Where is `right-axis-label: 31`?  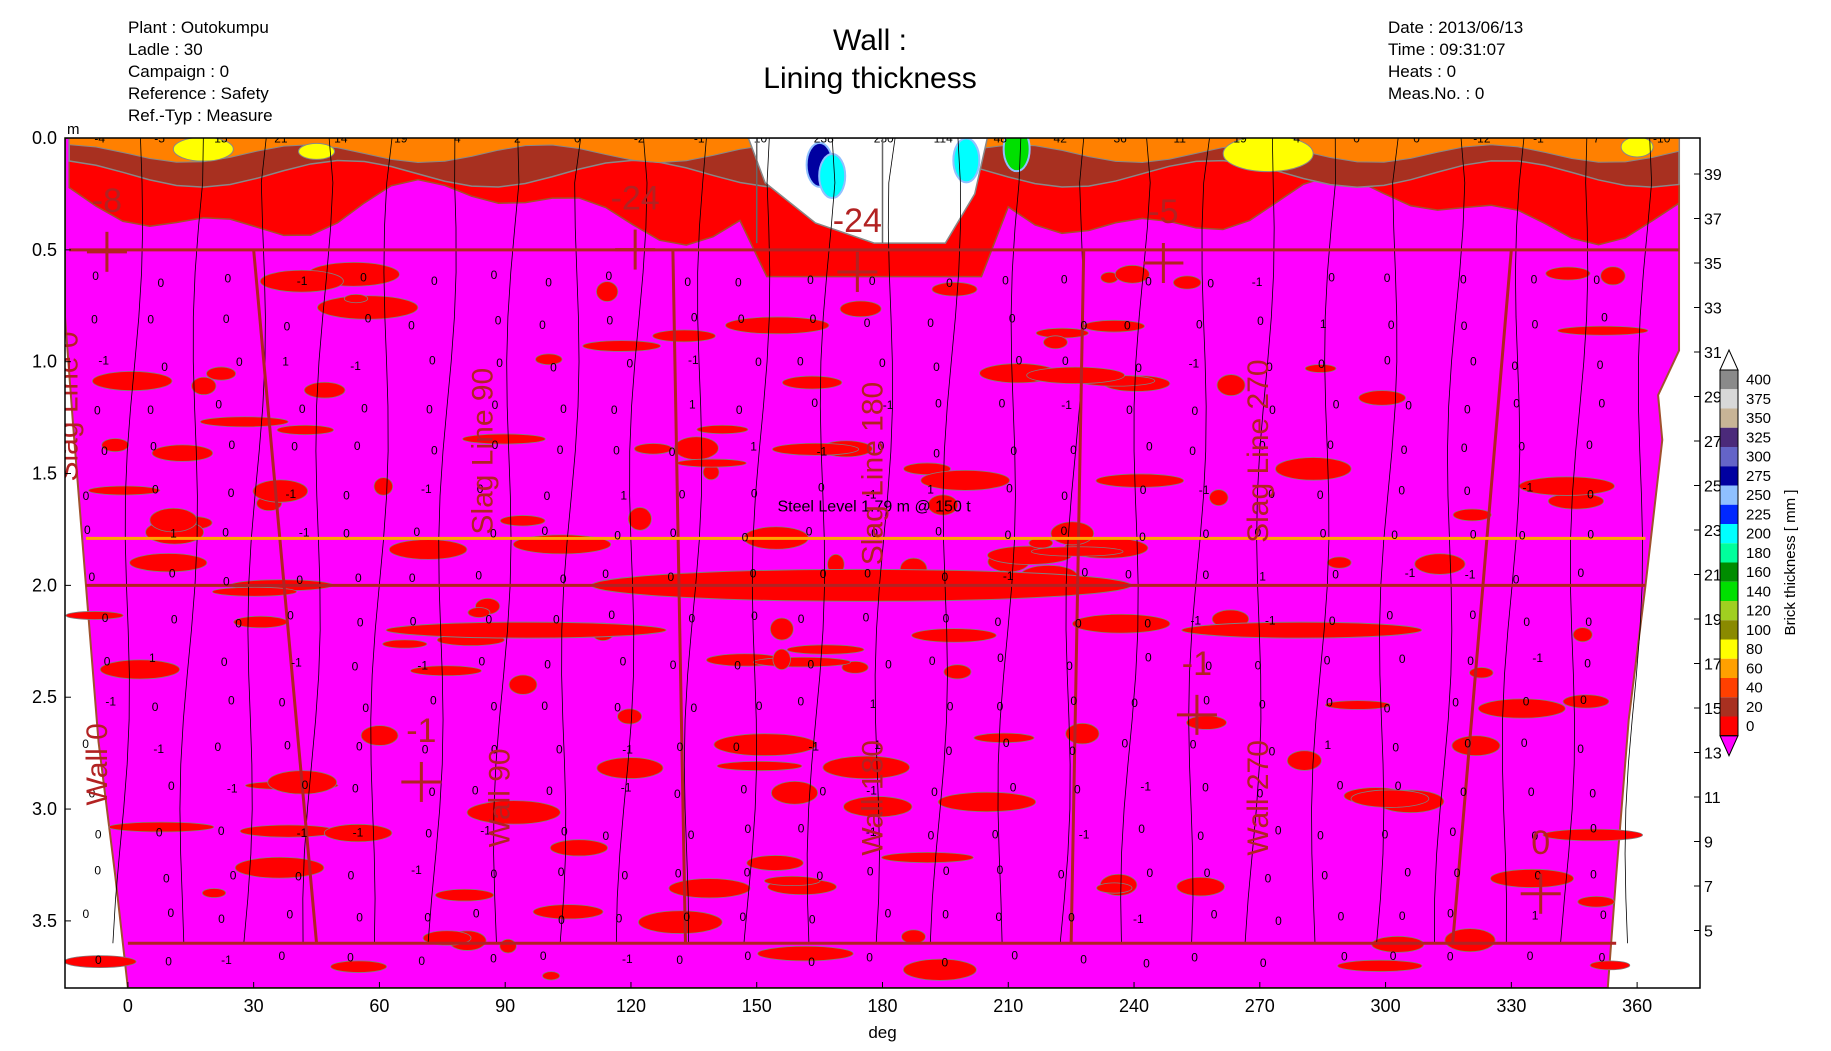
right-axis-label: 31 is located at coordinates (1713, 353).